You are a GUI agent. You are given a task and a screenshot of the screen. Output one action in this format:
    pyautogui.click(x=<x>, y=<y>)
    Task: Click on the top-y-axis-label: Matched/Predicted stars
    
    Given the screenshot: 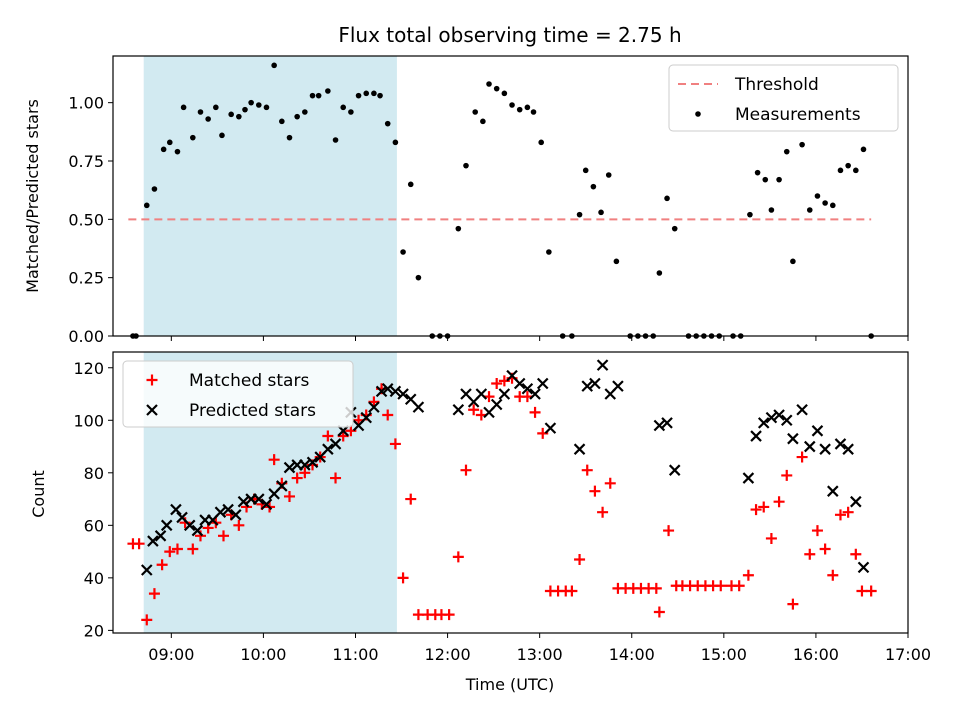 What is the action you would take?
    pyautogui.click(x=32, y=196)
    